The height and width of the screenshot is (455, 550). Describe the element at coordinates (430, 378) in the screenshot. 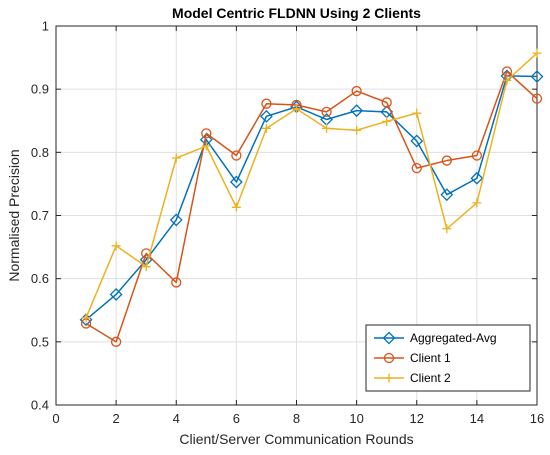

I see `legend-label: Client 2` at that location.